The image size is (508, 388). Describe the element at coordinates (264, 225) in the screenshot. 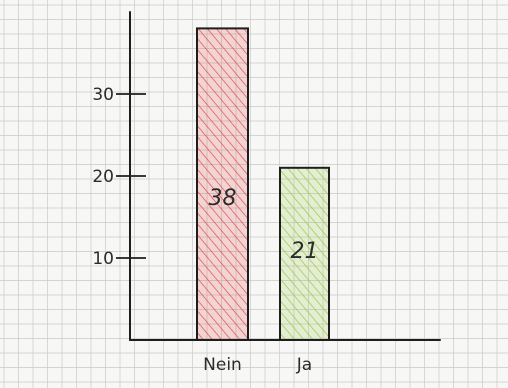

I see `data-labels: 38 21` at that location.